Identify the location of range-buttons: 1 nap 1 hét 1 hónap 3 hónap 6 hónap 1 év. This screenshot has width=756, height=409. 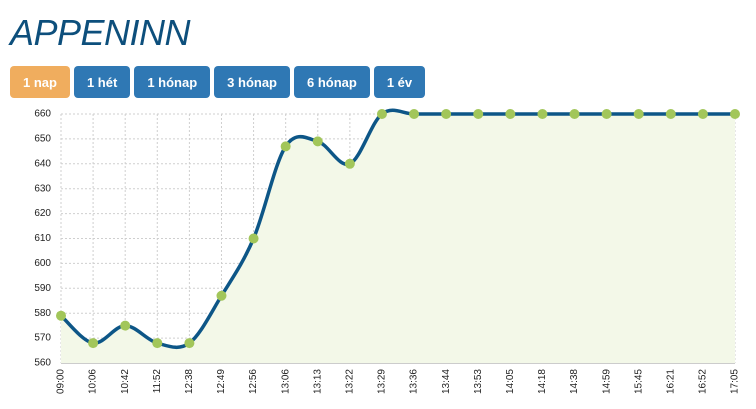
(218, 82).